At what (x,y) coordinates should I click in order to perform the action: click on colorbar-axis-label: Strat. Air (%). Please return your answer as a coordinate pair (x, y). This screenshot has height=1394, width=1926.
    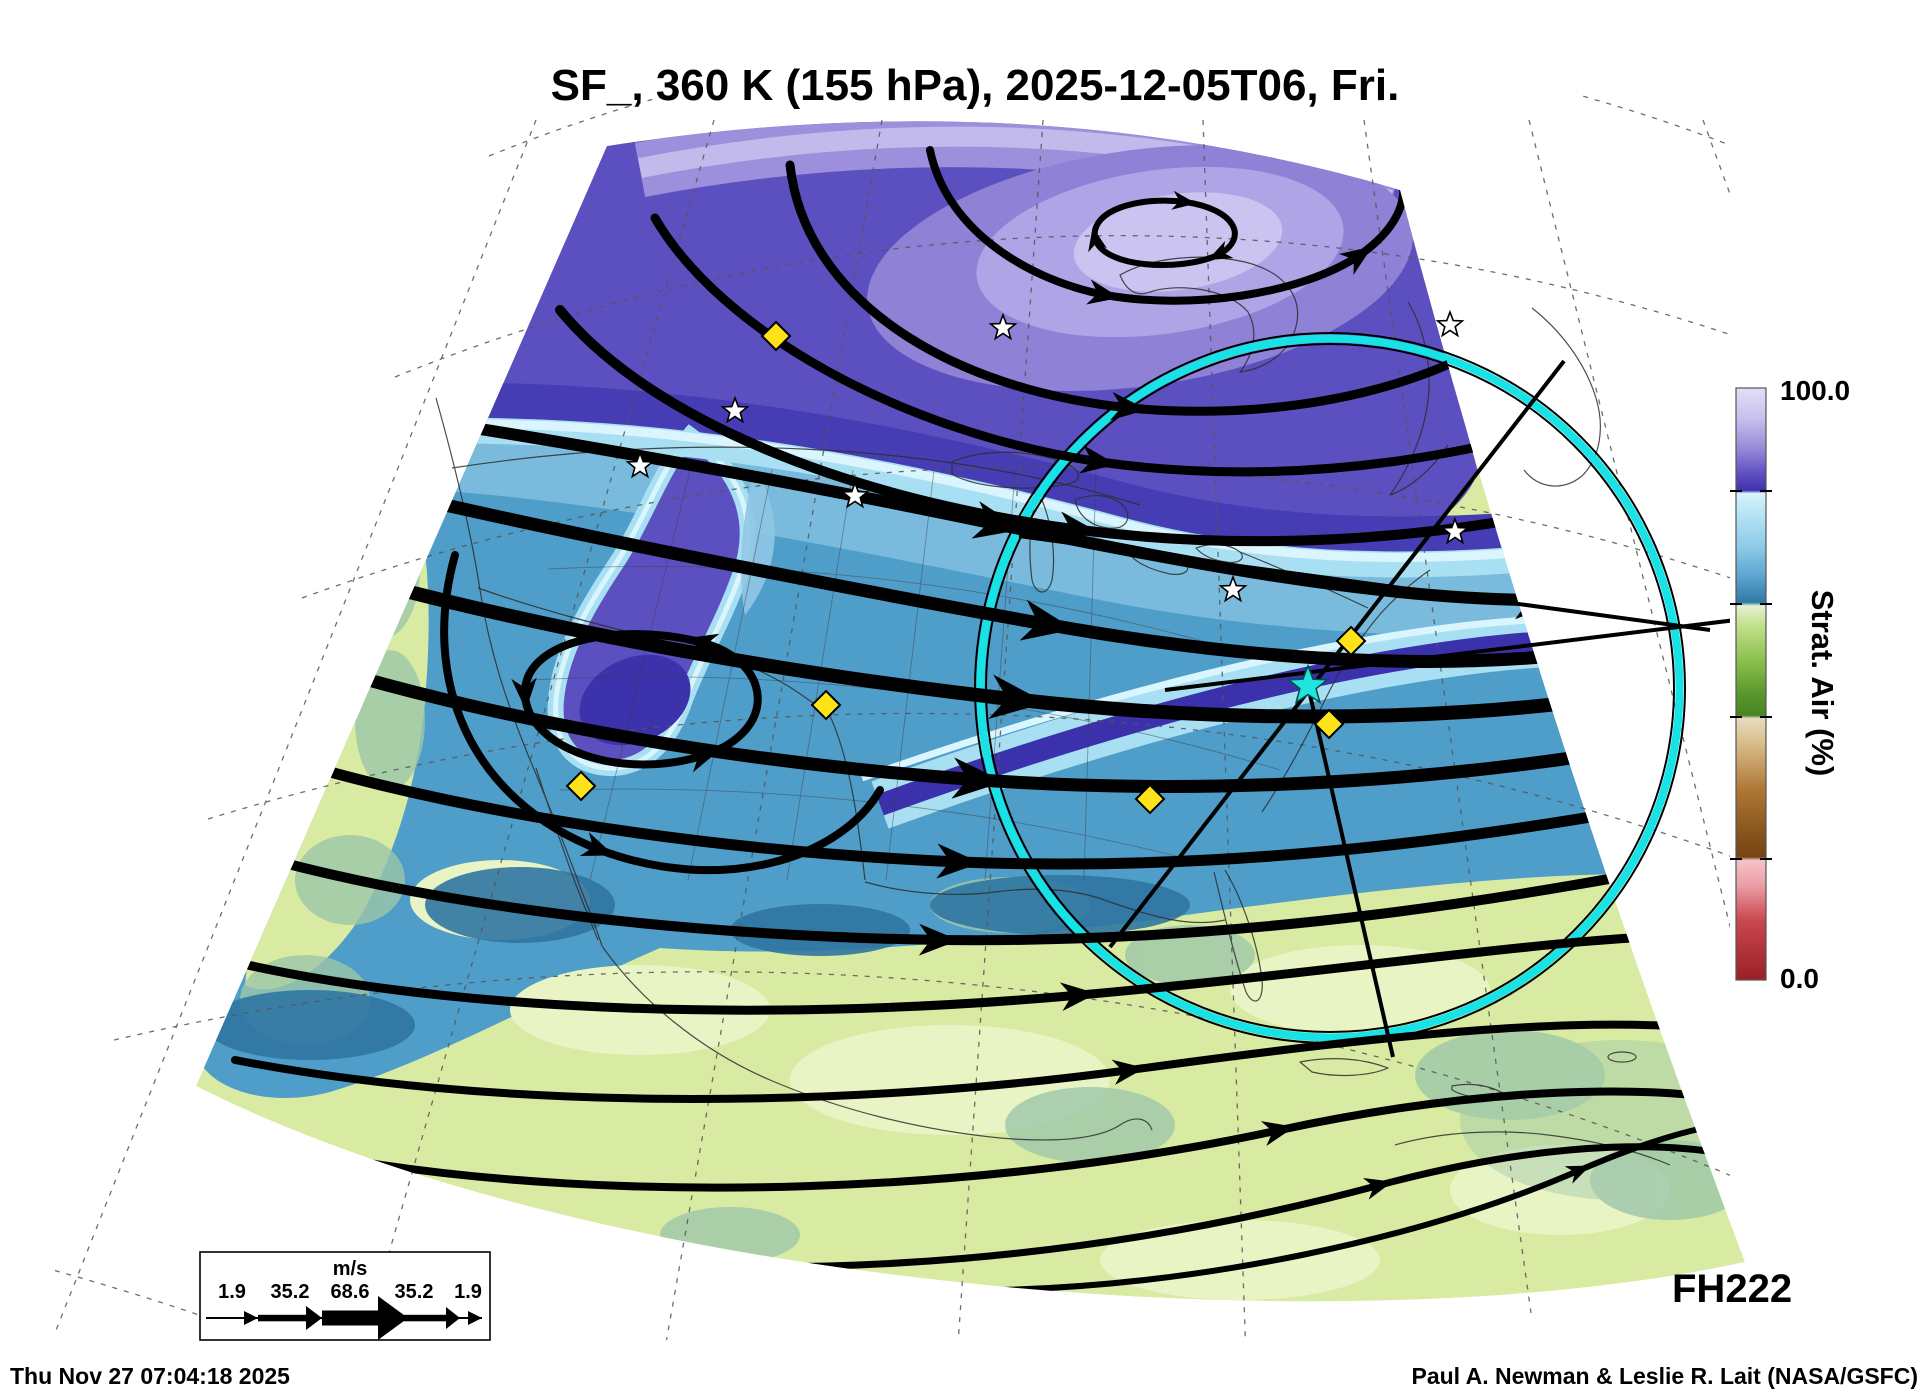
    Looking at the image, I should click on (1822, 683).